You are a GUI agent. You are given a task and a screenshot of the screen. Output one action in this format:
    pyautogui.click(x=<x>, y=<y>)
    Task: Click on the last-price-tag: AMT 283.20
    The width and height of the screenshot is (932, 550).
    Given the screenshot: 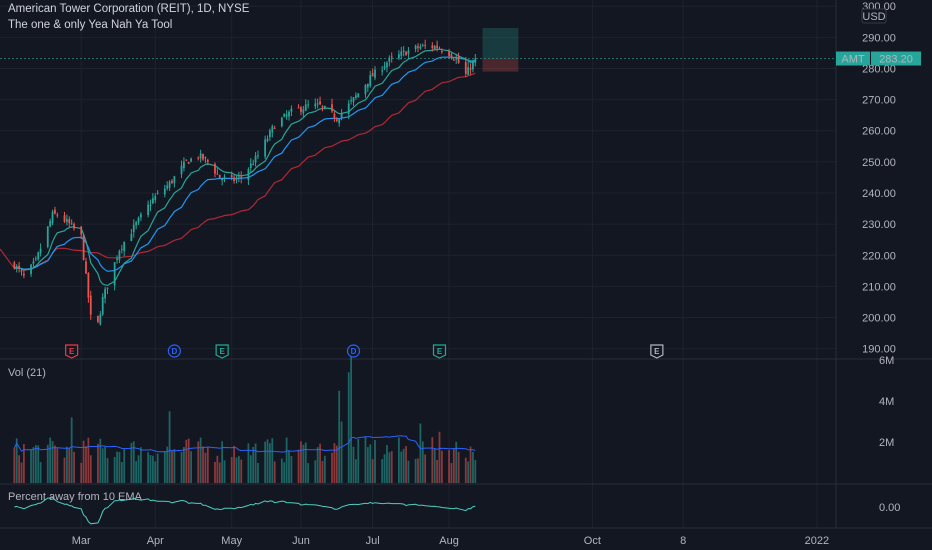 What is the action you would take?
    pyautogui.click(x=878, y=58)
    